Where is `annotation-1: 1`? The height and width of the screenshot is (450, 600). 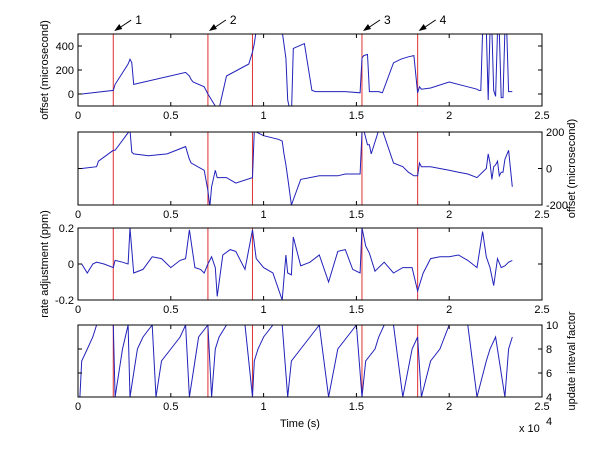 annotation-1: 1 is located at coordinates (128, 22).